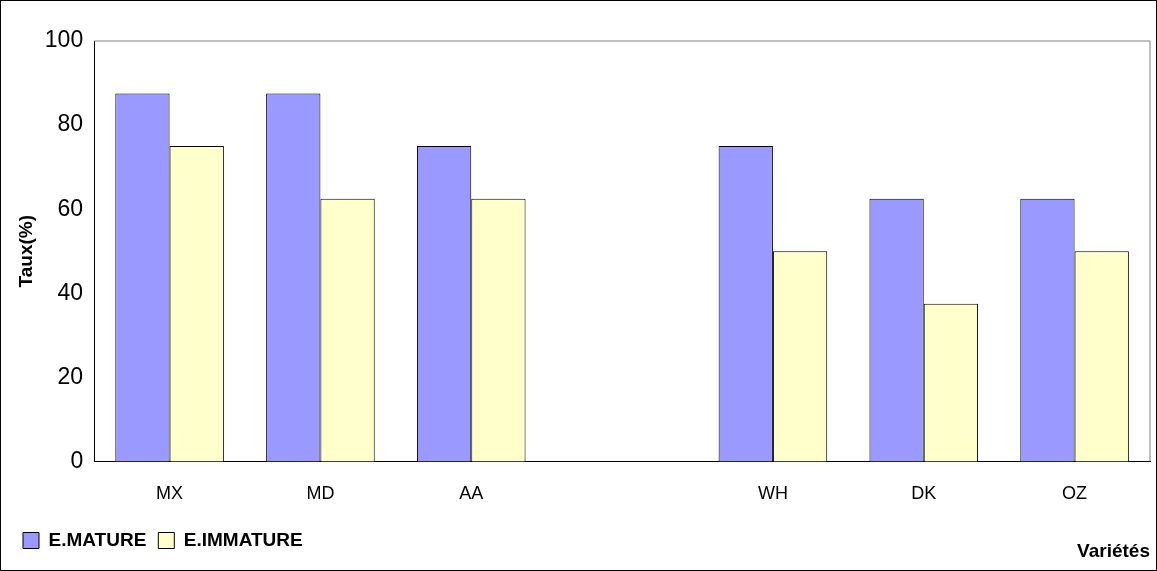 The image size is (1157, 571). Describe the element at coordinates (320, 493) in the screenshot. I see `x-tick-label: MD` at that location.